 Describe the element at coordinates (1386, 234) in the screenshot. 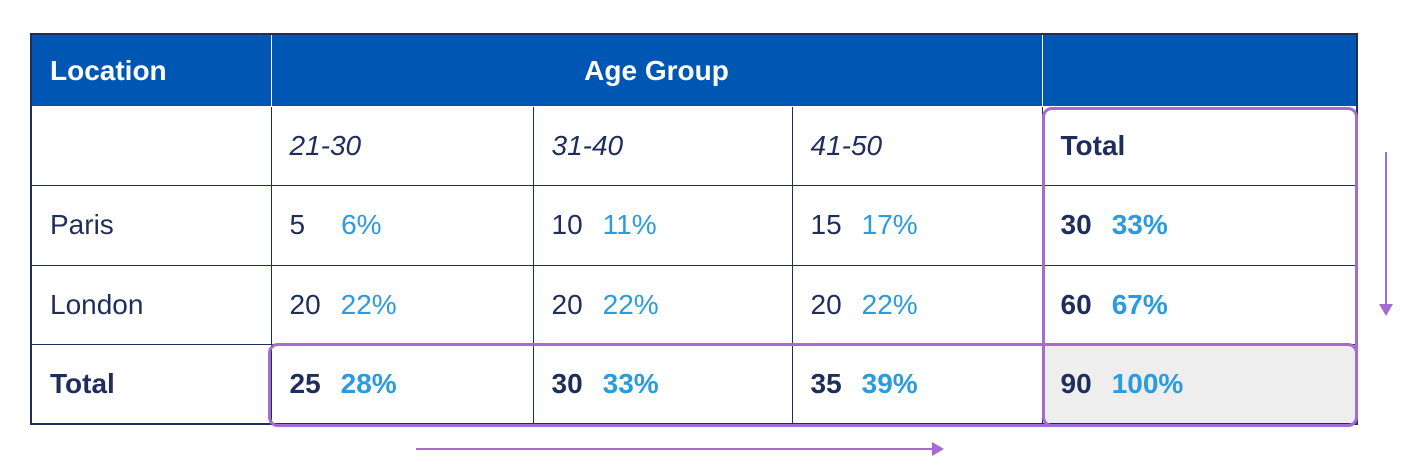

I see `down-arrow-icon` at that location.